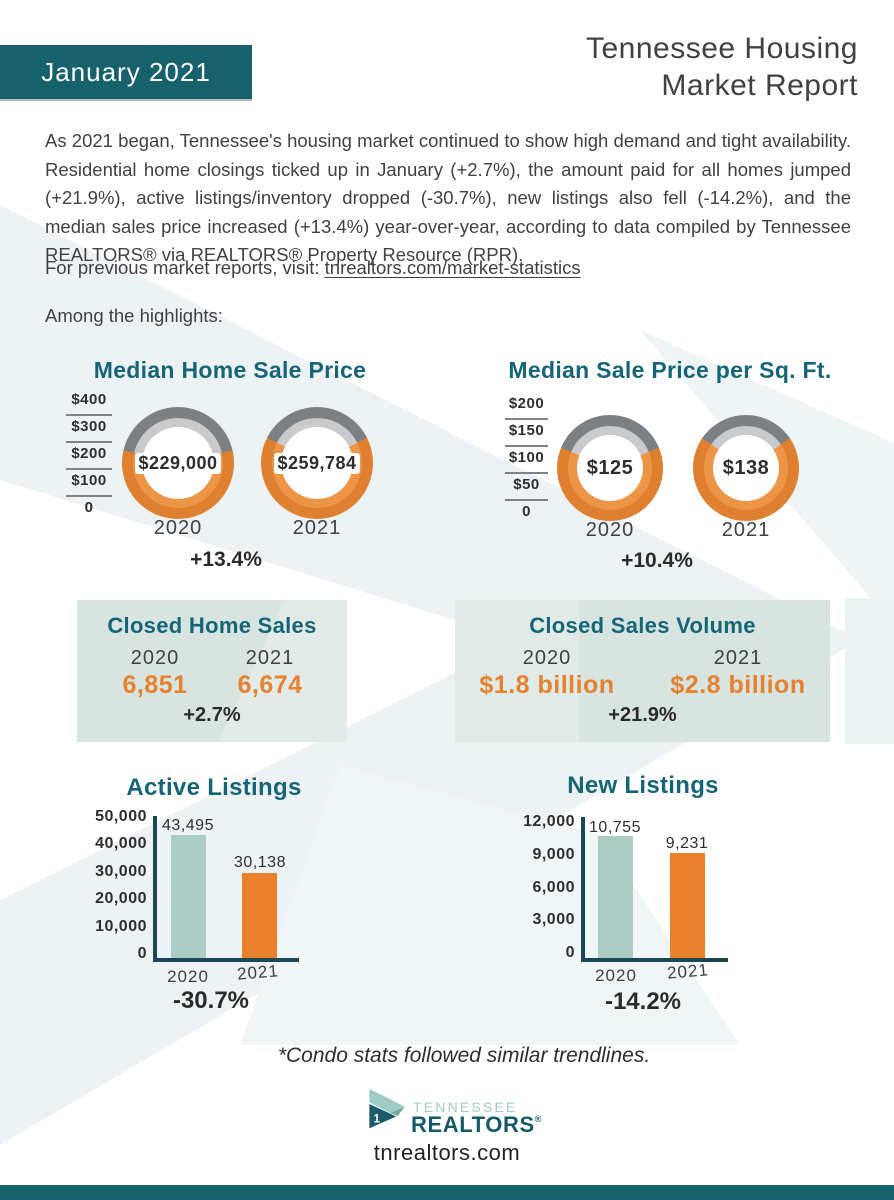 The image size is (894, 1200). I want to click on y-tick: $300, so click(89, 432).